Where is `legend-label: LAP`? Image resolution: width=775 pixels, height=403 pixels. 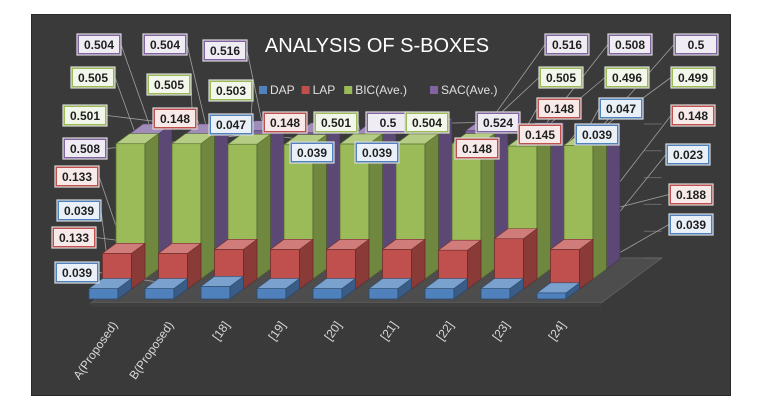 legend-label: LAP is located at coordinates (324, 90).